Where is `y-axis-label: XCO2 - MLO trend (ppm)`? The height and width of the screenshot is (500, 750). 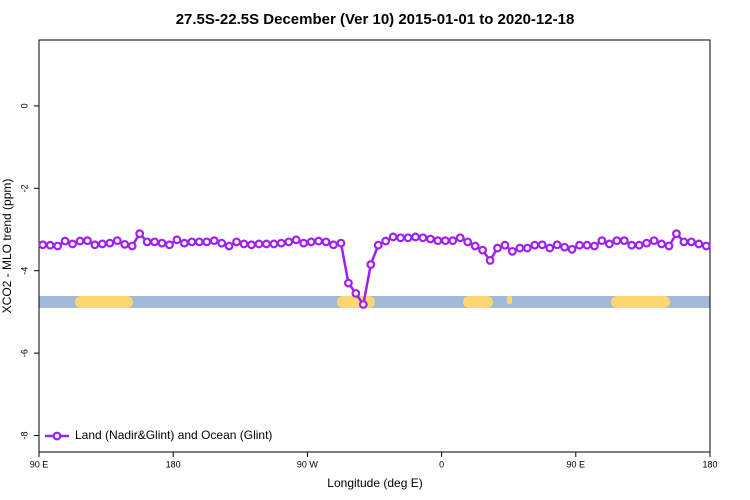 y-axis-label: XCO2 - MLO trend (ppm) is located at coordinates (7, 246).